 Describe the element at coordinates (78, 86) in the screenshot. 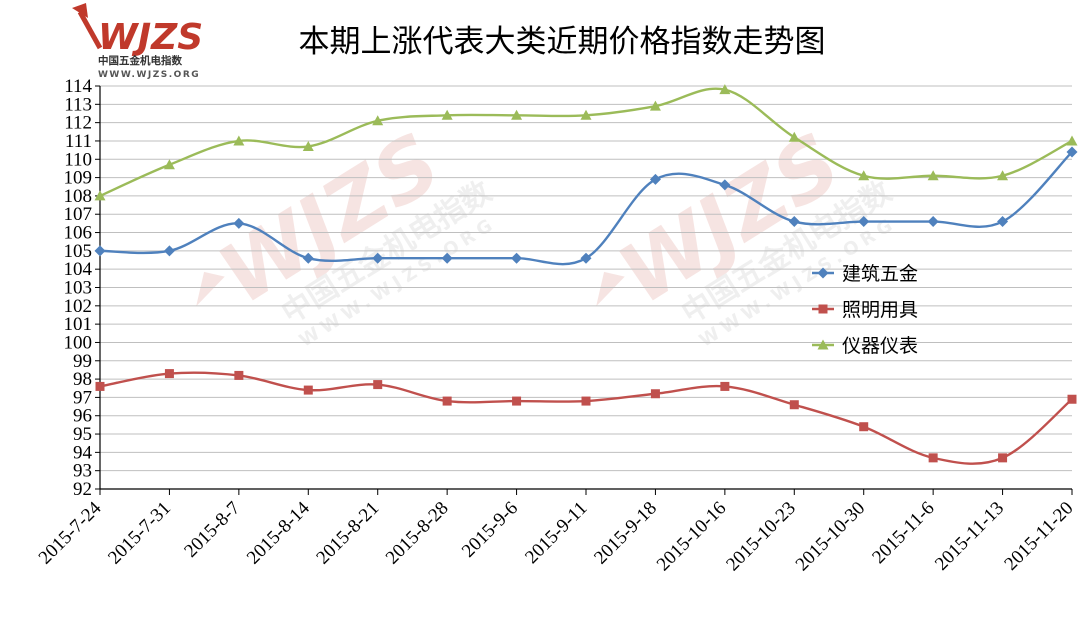

I see `y-tick-label: 114` at that location.